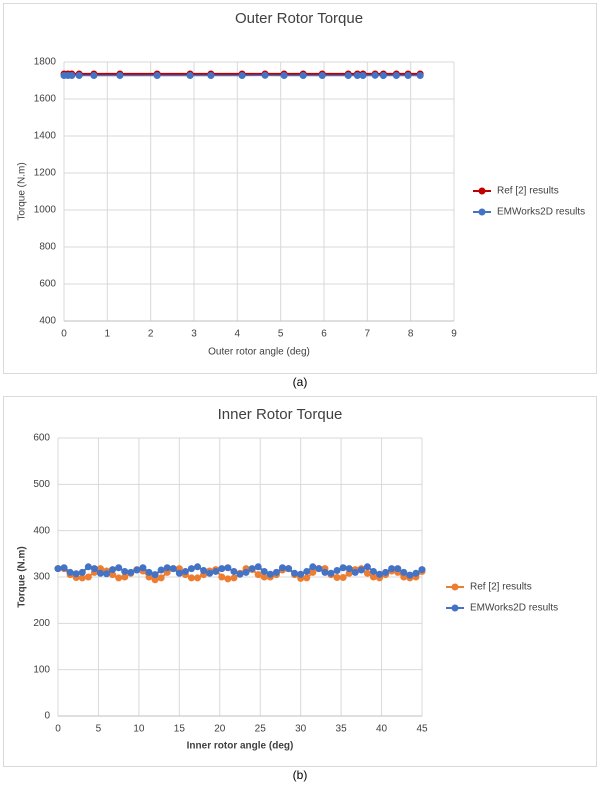 The width and height of the screenshot is (600, 790). What do you see at coordinates (47, 321) in the screenshot?
I see `y-tick-label: 400` at bounding box center [47, 321].